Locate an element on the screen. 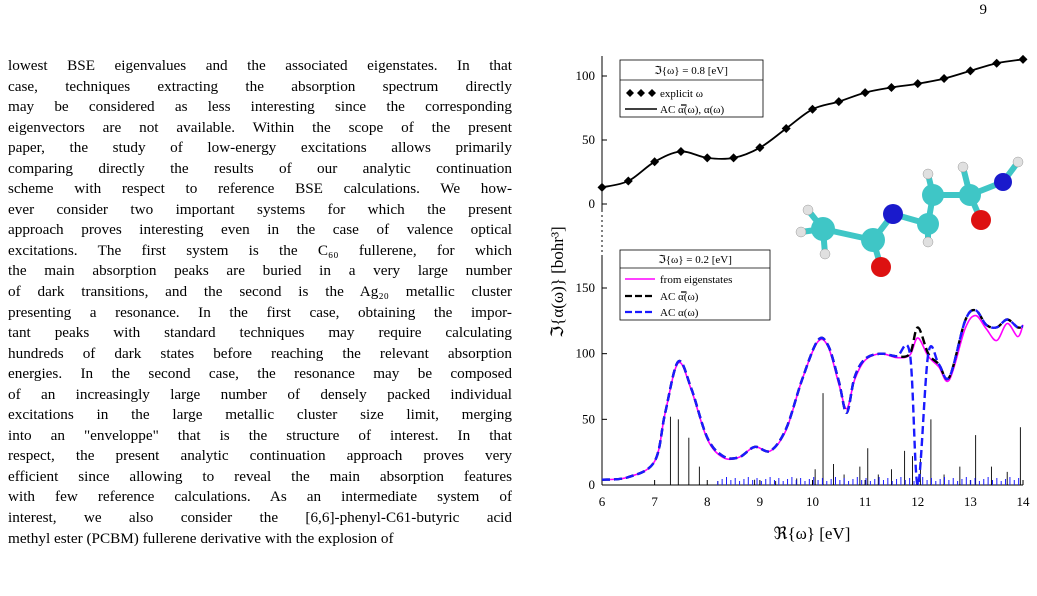 The width and height of the screenshot is (1037, 596). bottom-legend-entry-ac-tensor: AC α̿(ω) is located at coordinates (679, 297).